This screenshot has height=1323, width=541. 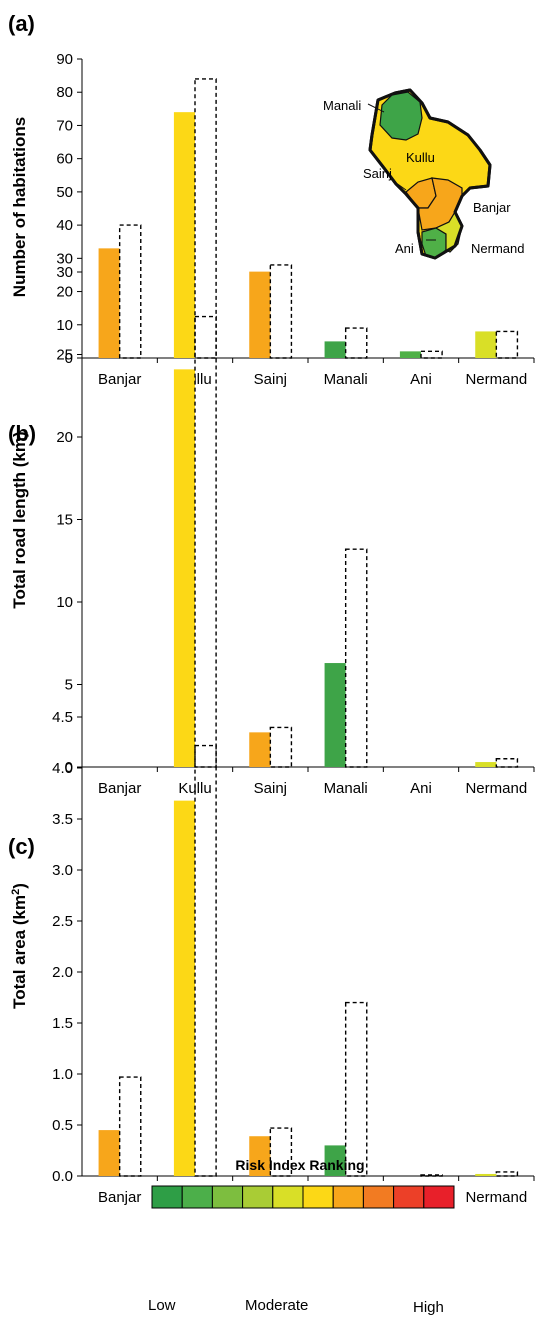 What do you see at coordinates (19, 207) in the screenshot?
I see `y-axis-label: Number of habitations` at bounding box center [19, 207].